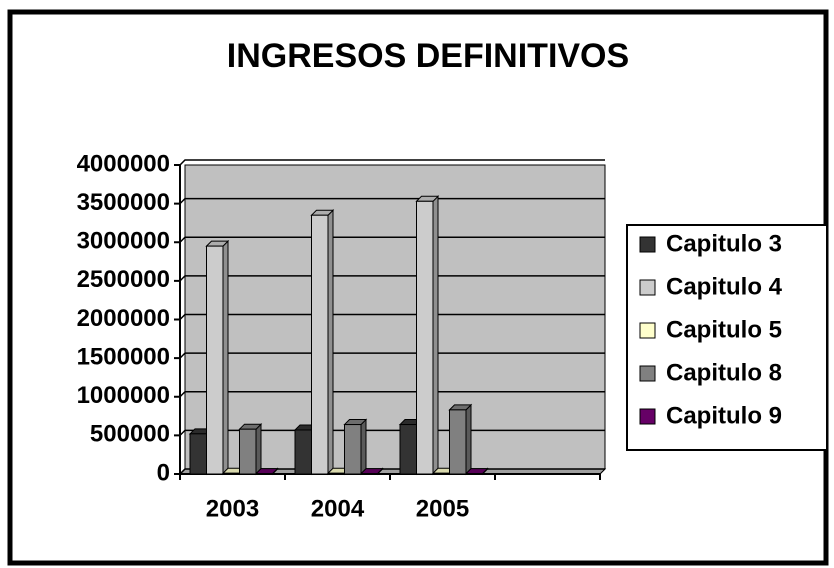 This screenshot has height=568, width=834. Describe the element at coordinates (338, 508) in the screenshot. I see `x-tick-label: 2004` at that location.